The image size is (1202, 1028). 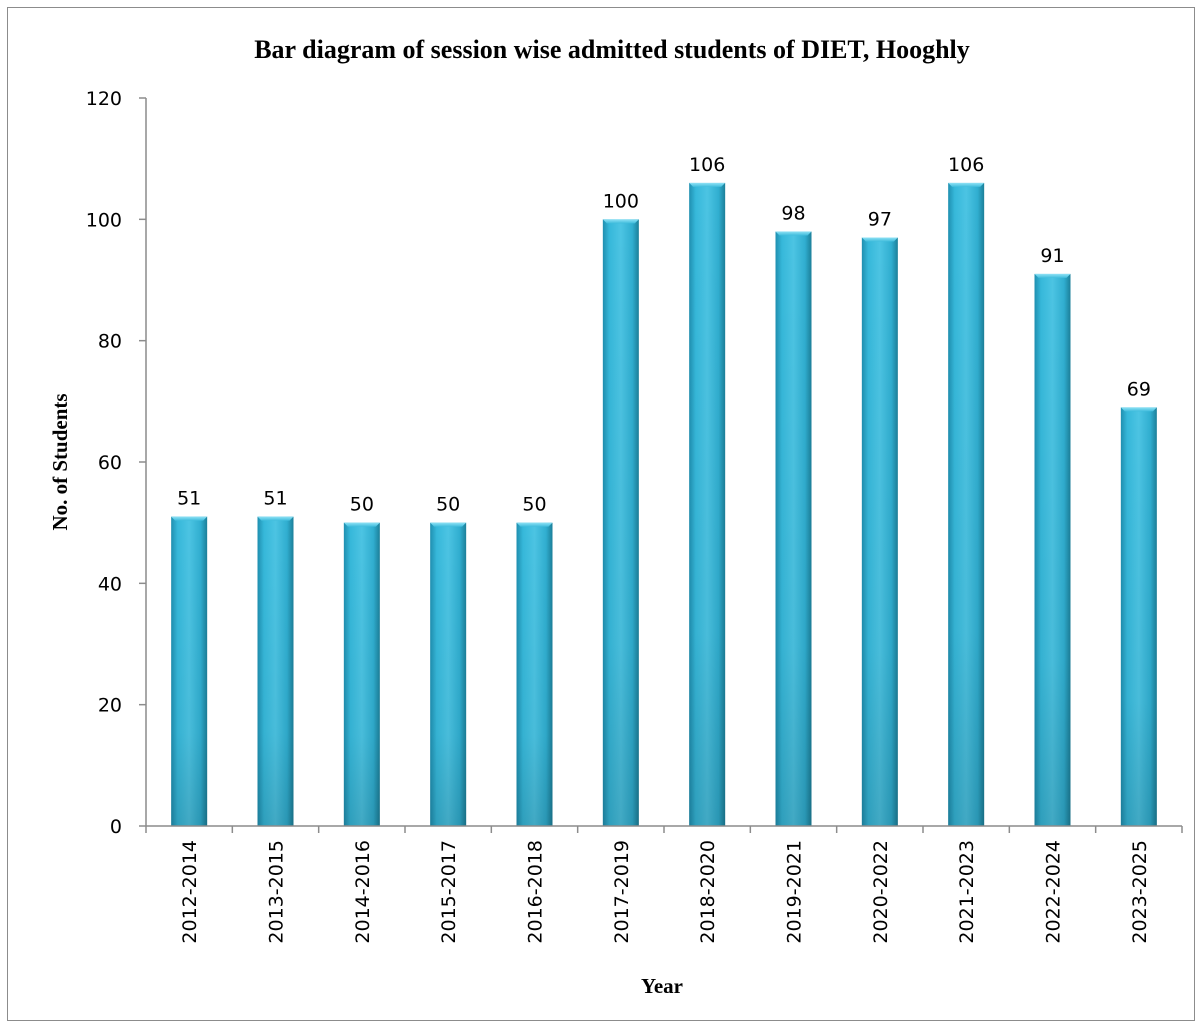 What do you see at coordinates (449, 892) in the screenshot?
I see `x-tick-label: 2015-2017` at bounding box center [449, 892].